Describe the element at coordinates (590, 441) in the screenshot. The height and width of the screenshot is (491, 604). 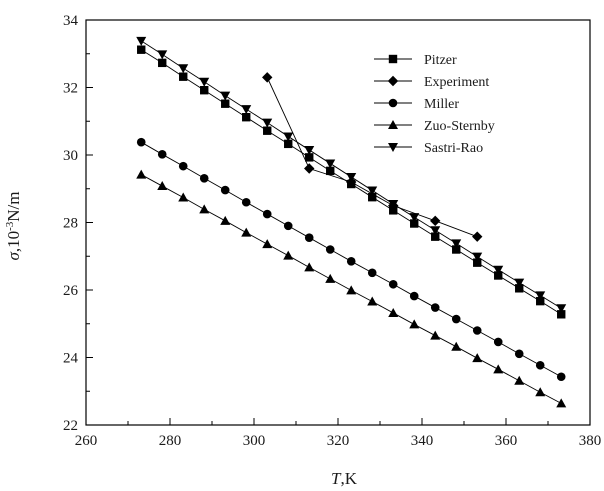
I see `x-tick-label: 380` at that location.